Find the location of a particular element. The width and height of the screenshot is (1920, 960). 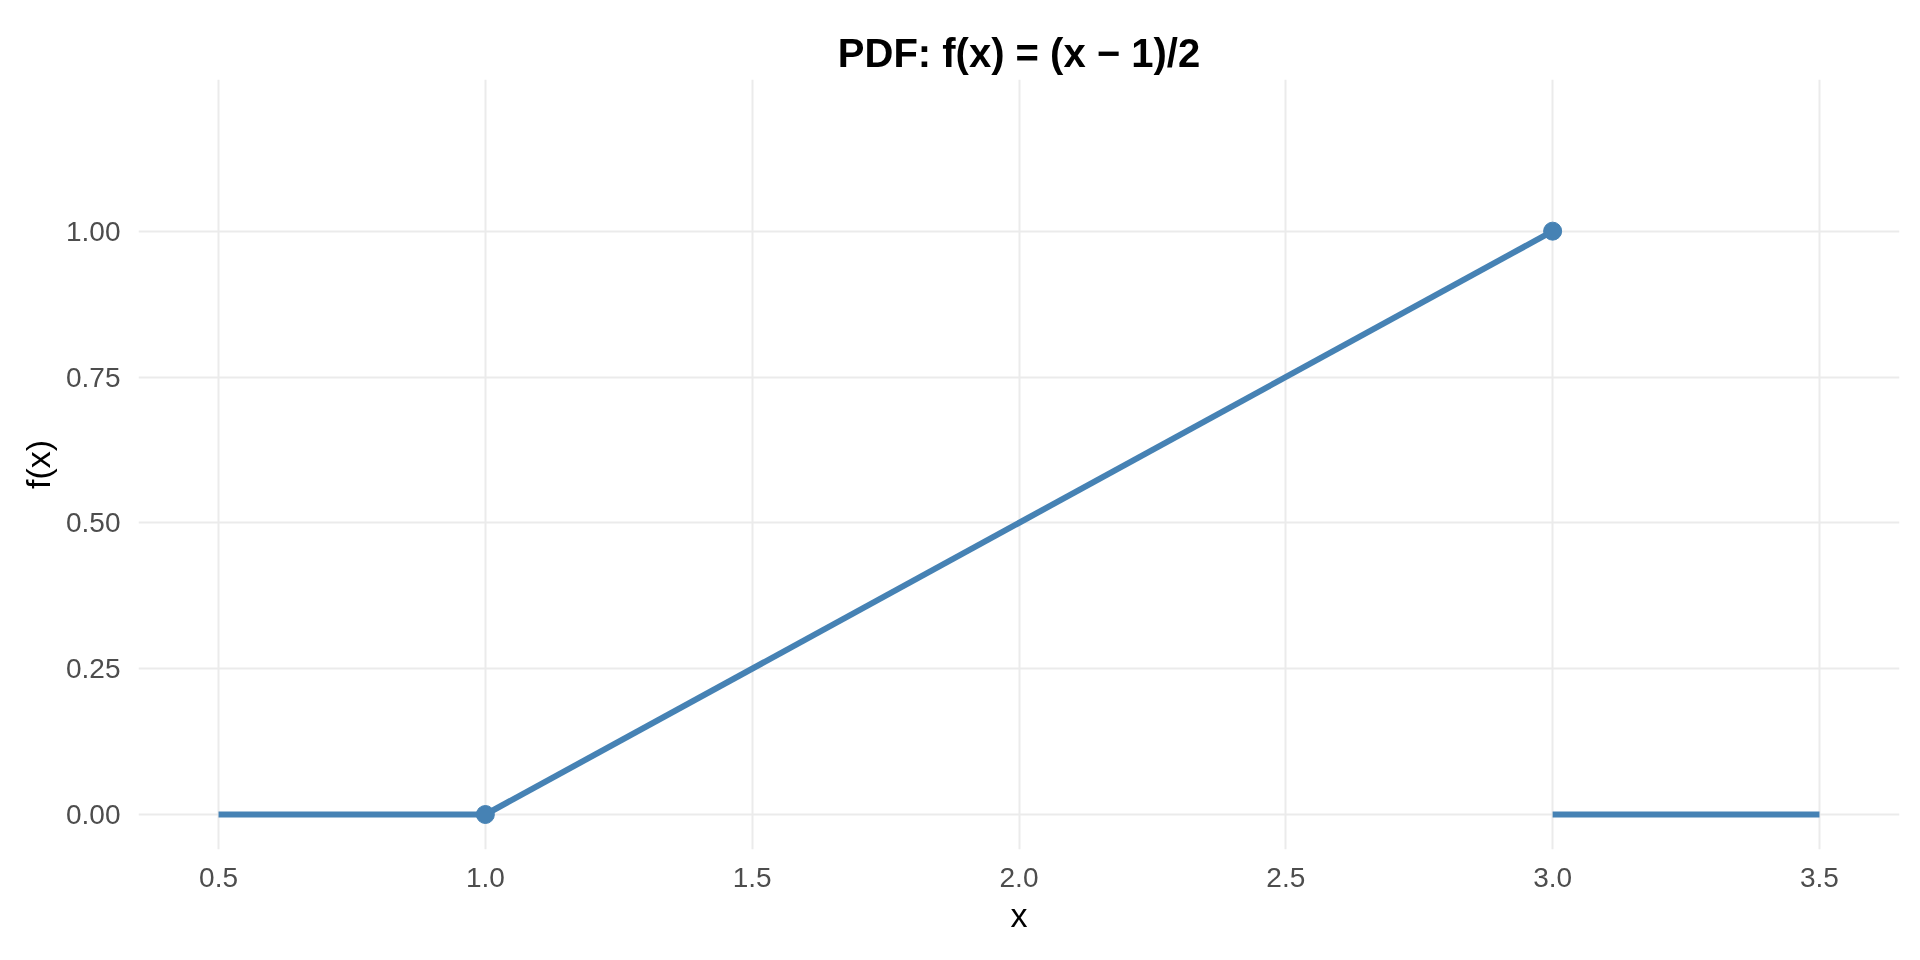

x-tick-label: 0.5 is located at coordinates (219, 877).